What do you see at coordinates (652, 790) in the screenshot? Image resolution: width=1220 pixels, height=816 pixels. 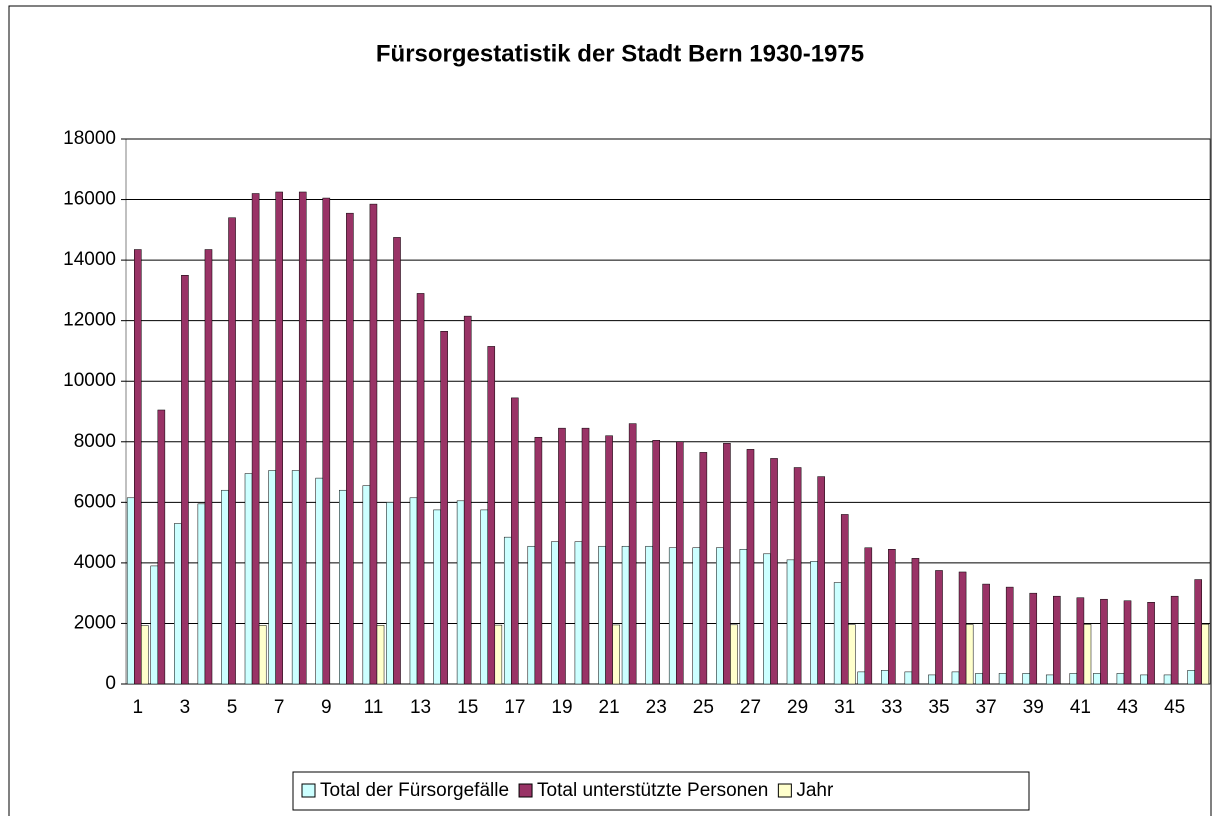 I see `legend-label: Total unterstützte Personen` at bounding box center [652, 790].